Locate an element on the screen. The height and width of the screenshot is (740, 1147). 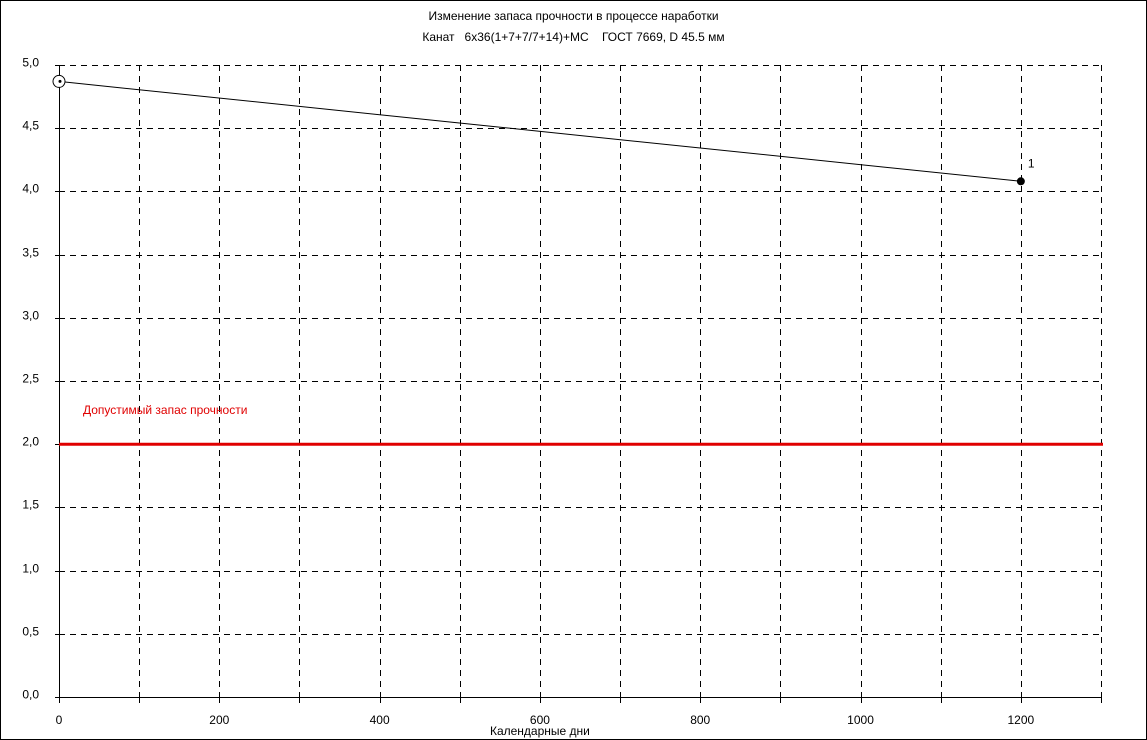
x-tick-label: 200 is located at coordinates (219, 720).